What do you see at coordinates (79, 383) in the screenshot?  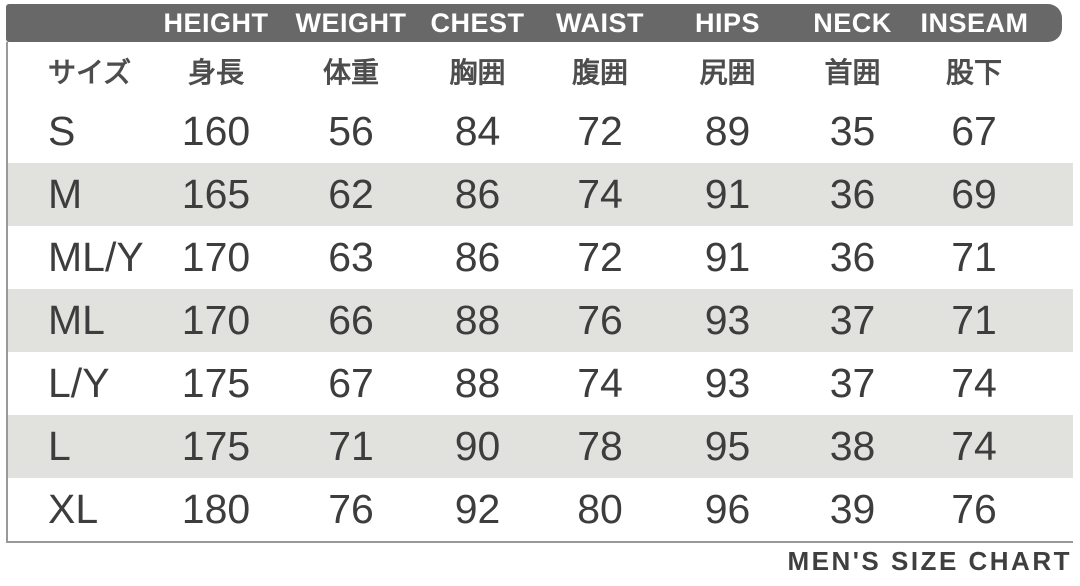 I see `size-label-size: L/Y` at bounding box center [79, 383].